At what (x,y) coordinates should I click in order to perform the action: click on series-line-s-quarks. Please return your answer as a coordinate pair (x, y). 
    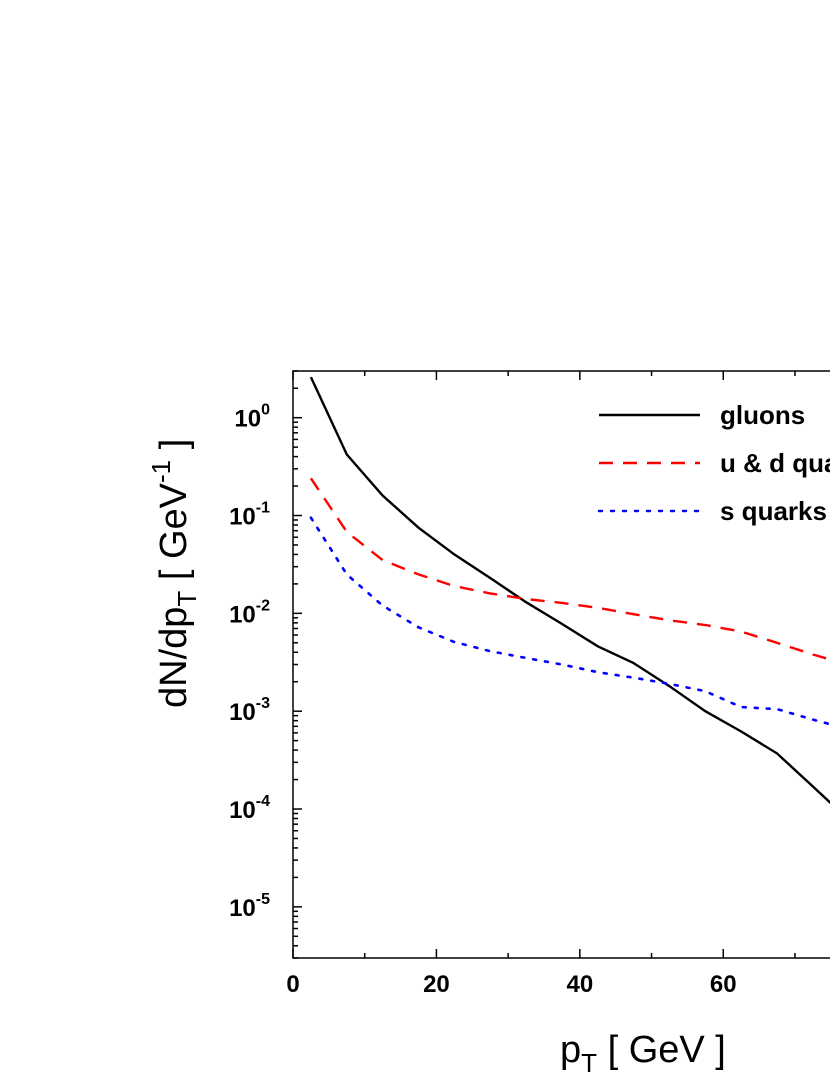
    Looking at the image, I should click on (569, 621).